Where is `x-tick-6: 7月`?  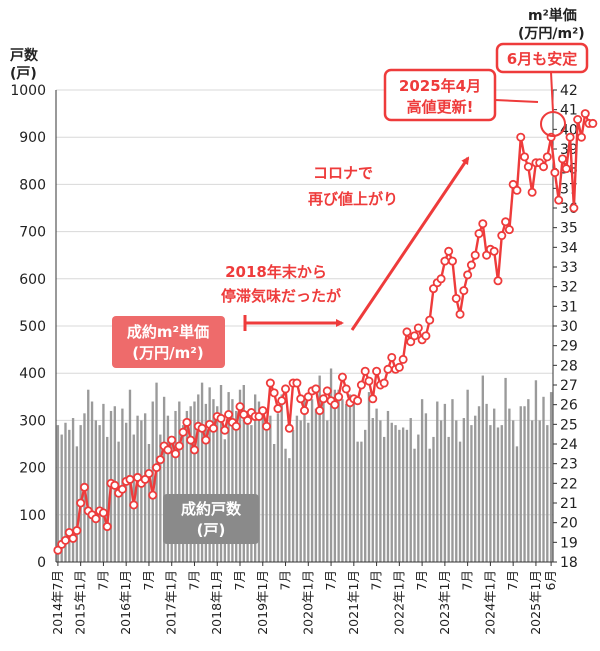 x-tick-6: 7月 is located at coordinates (193, 580).